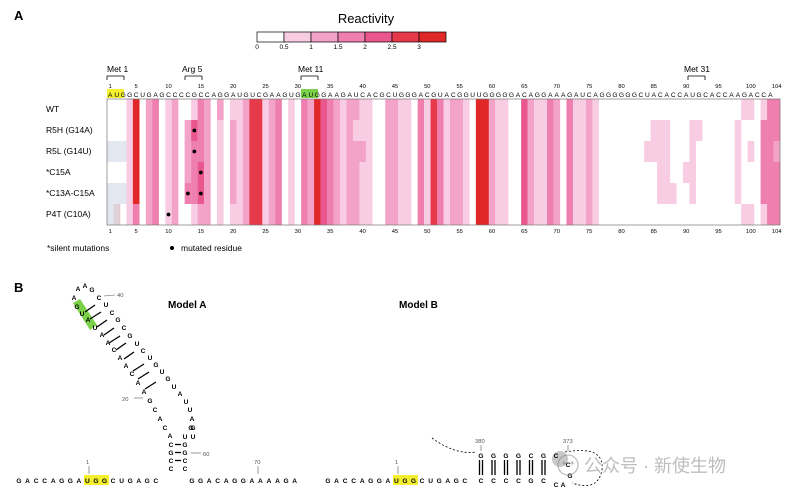  I want to click on position-tick: 70, so click(557, 87).